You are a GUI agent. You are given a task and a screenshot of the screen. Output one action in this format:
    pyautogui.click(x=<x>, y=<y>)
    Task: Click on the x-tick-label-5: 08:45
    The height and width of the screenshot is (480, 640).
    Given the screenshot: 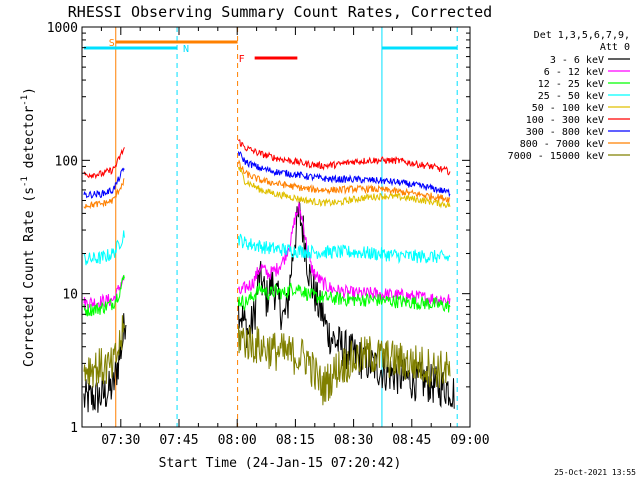 What is the action you would take?
    pyautogui.click(x=411, y=440)
    